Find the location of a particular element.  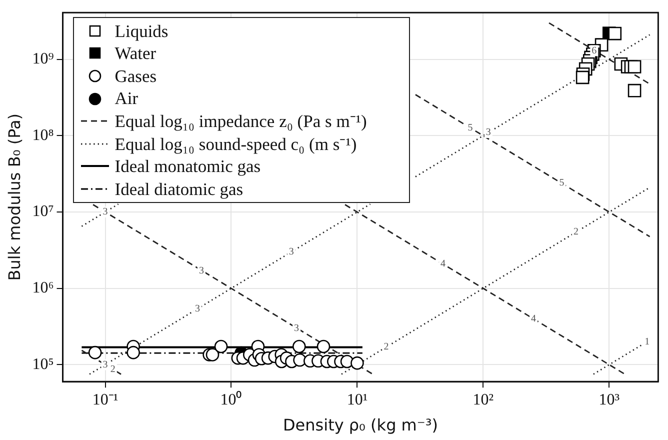

x-tick-label: 10⁰ is located at coordinates (231, 399).